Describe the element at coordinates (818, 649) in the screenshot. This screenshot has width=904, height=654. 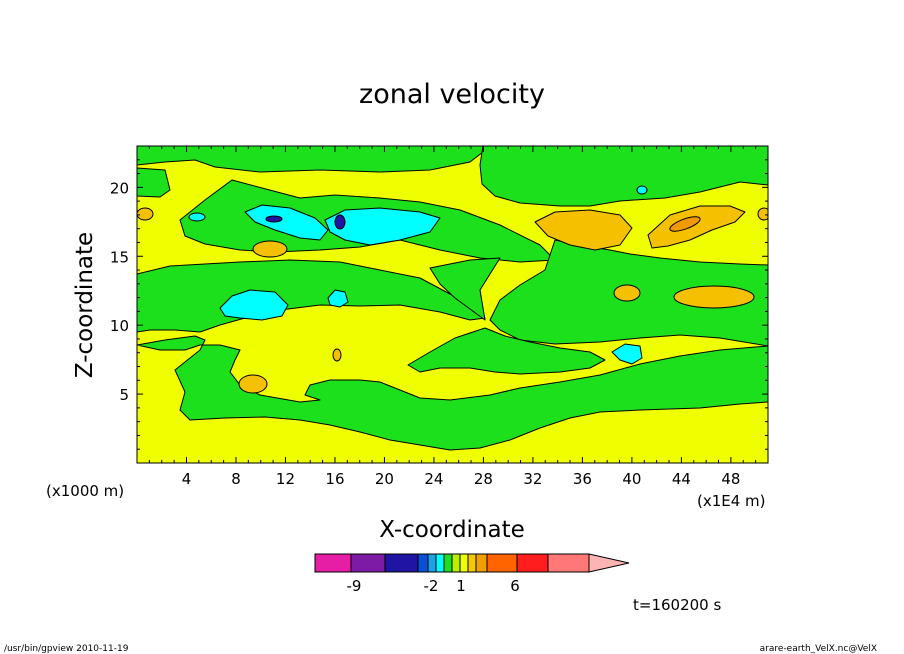
I see `footer-file-variable: arare-earth_VelX.nc@VelX` at that location.